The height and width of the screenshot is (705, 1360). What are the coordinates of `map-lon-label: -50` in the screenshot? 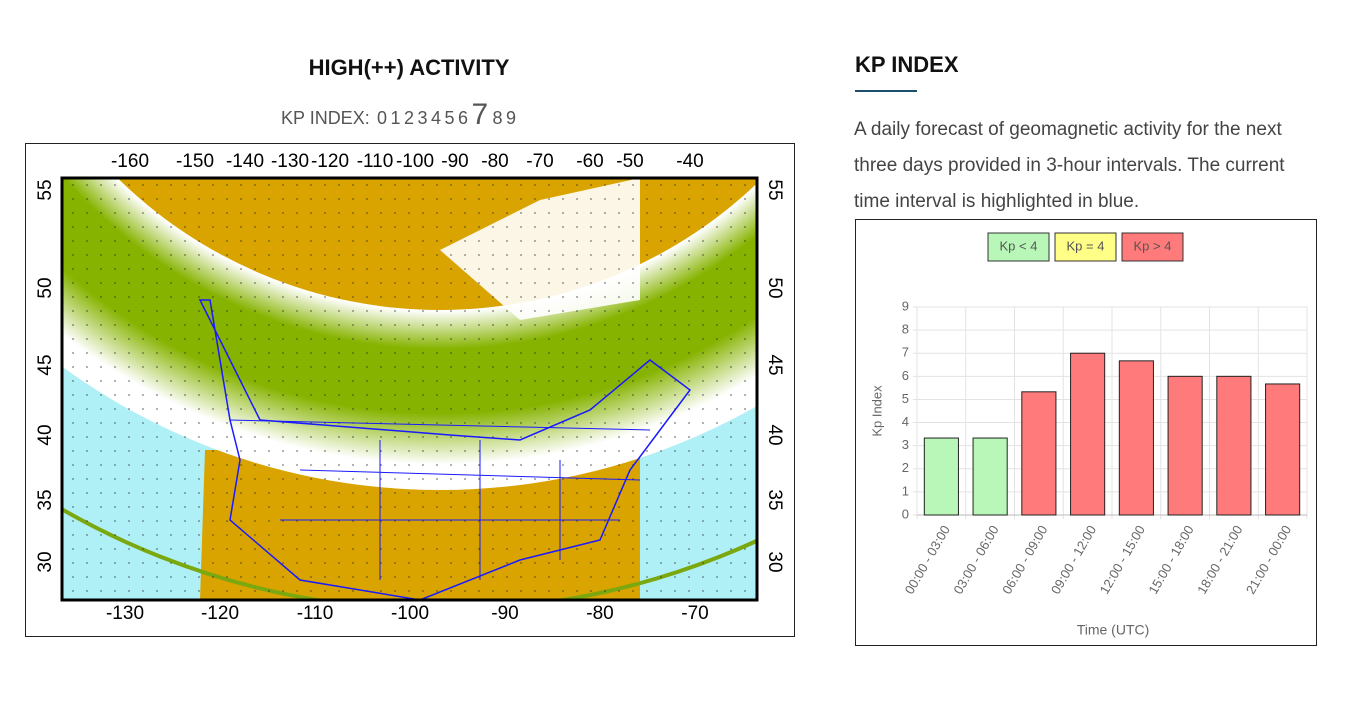 It's located at (629, 161).